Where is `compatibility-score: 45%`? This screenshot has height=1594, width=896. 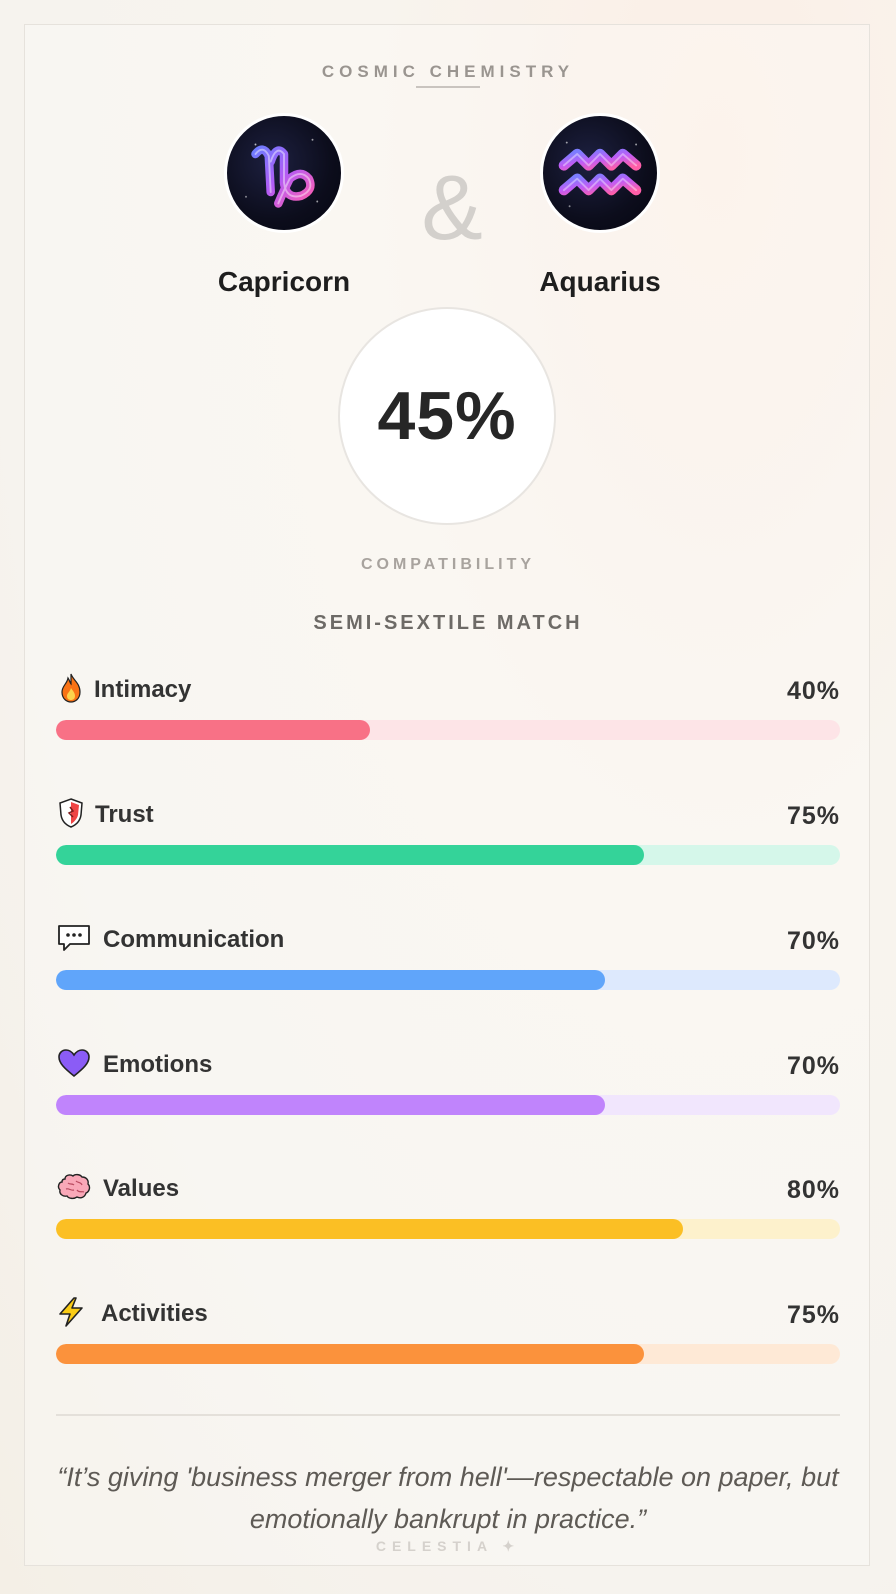
compatibility-score: 45% is located at coordinates (447, 416).